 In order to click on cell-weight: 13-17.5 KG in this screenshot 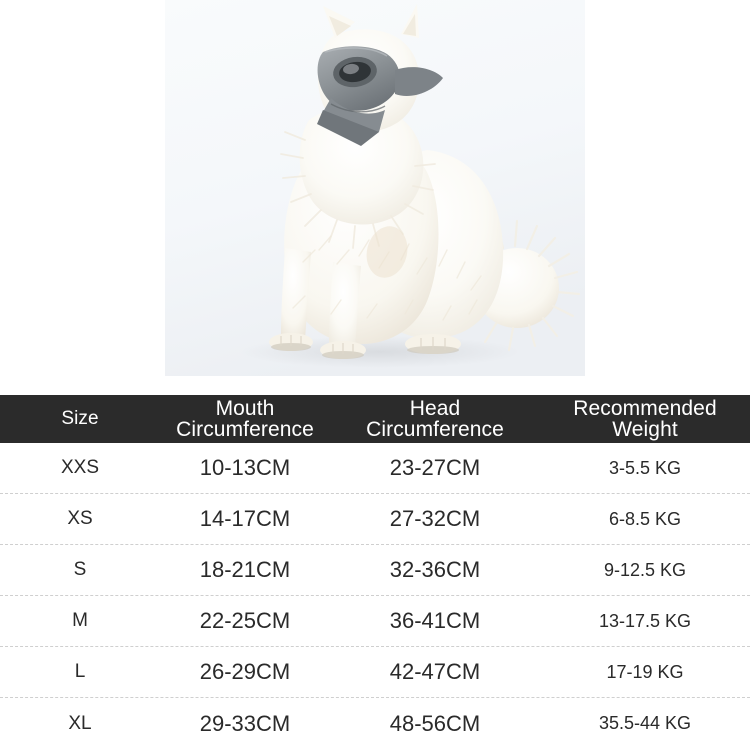, I will do `click(645, 620)`.